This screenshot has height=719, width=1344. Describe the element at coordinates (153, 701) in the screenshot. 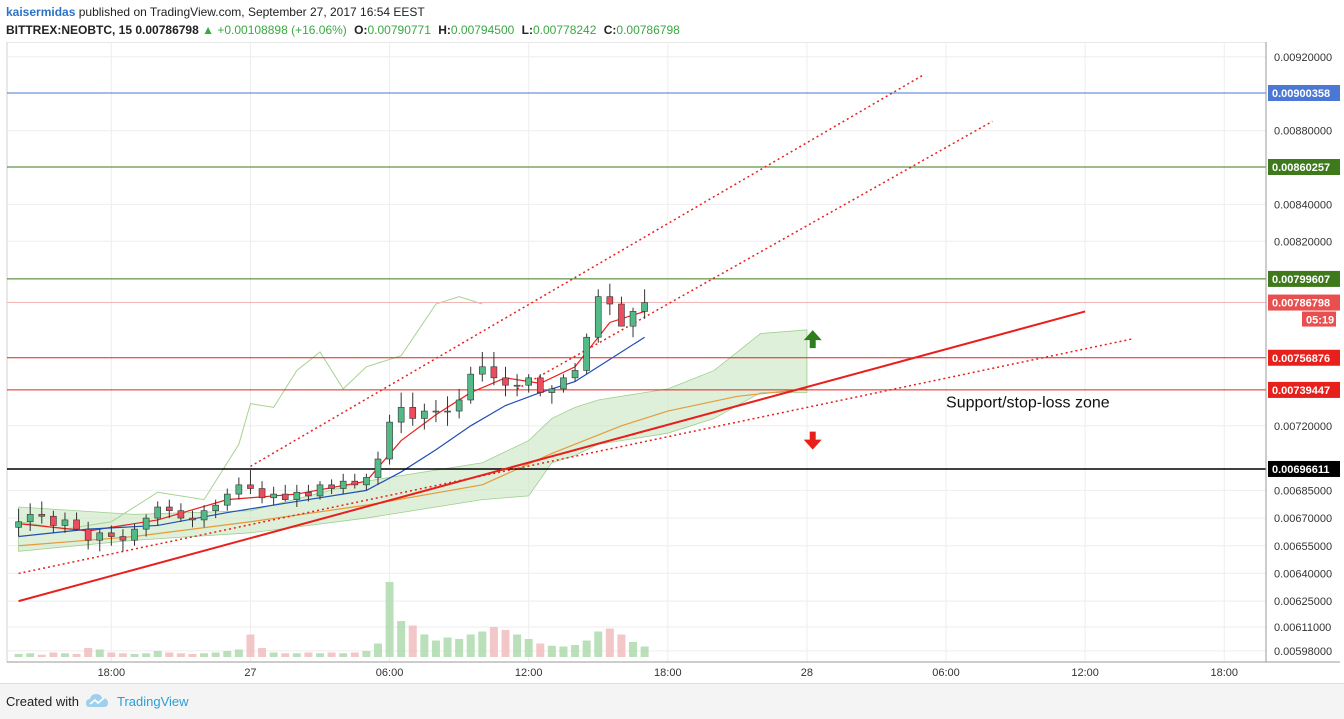

I see `tradingview-brand-link: TradingView` at that location.